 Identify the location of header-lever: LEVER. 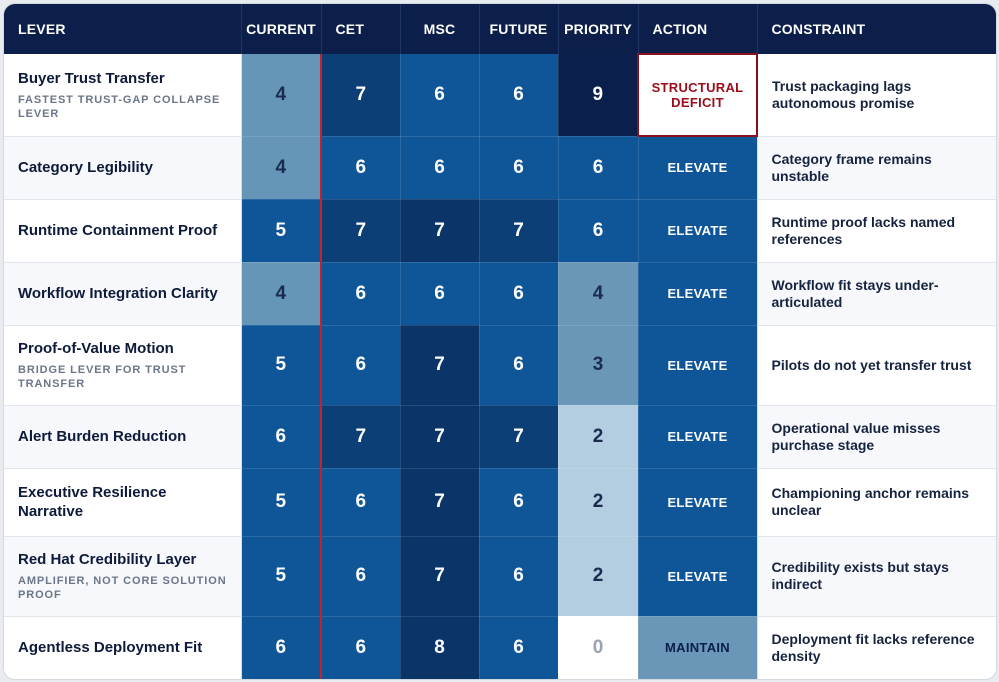
(123, 29).